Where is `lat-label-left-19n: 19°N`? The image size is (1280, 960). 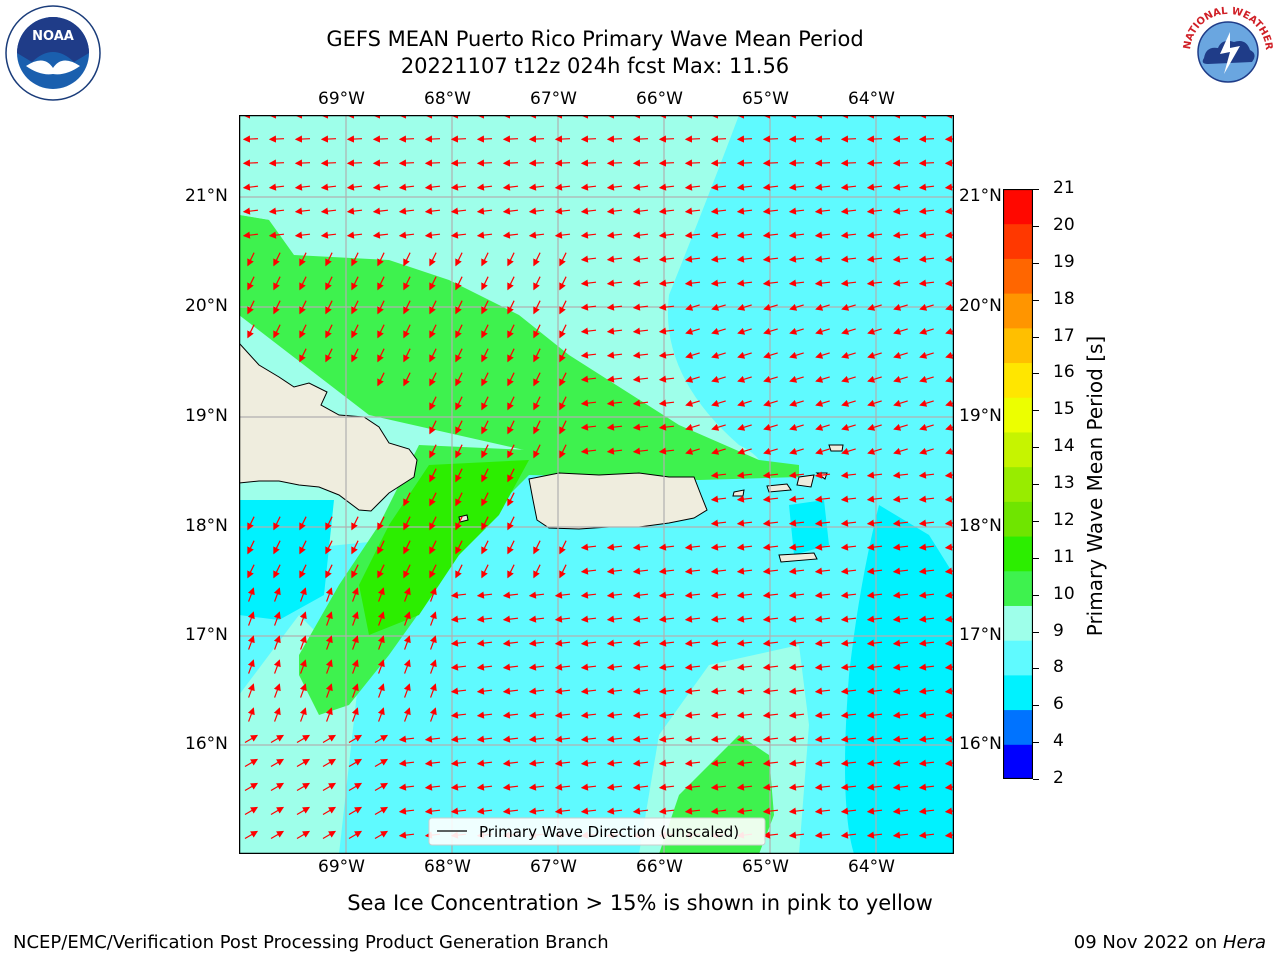 lat-label-left-19n: 19°N is located at coordinates (206, 416).